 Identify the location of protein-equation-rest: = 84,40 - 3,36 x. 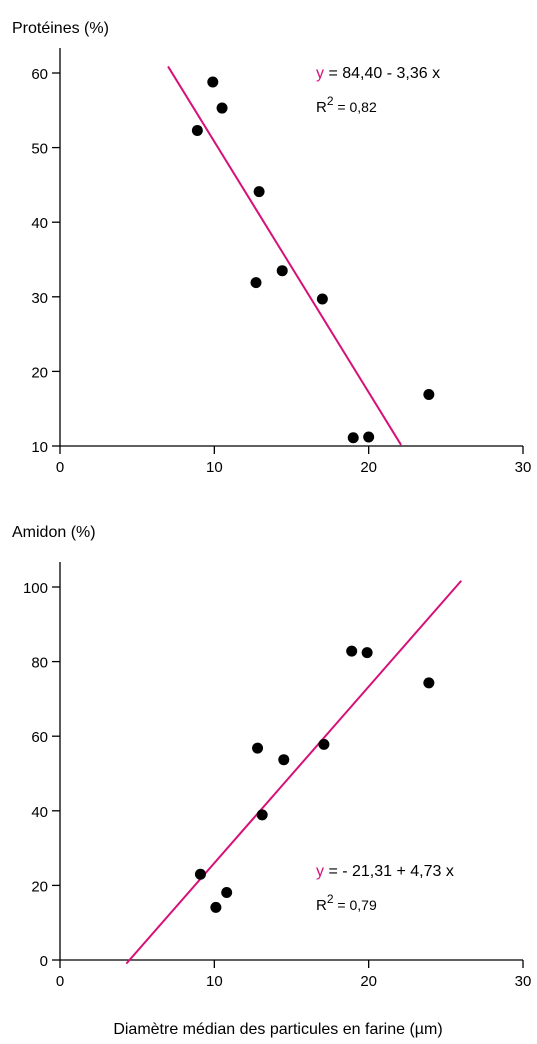
(382, 73).